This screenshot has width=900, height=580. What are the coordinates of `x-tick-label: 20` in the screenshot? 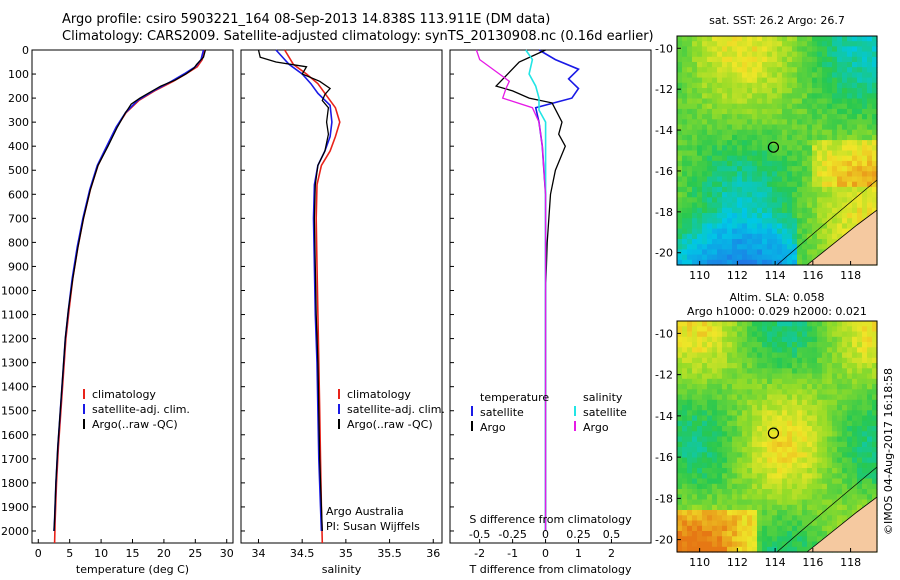 It's located at (164, 553).